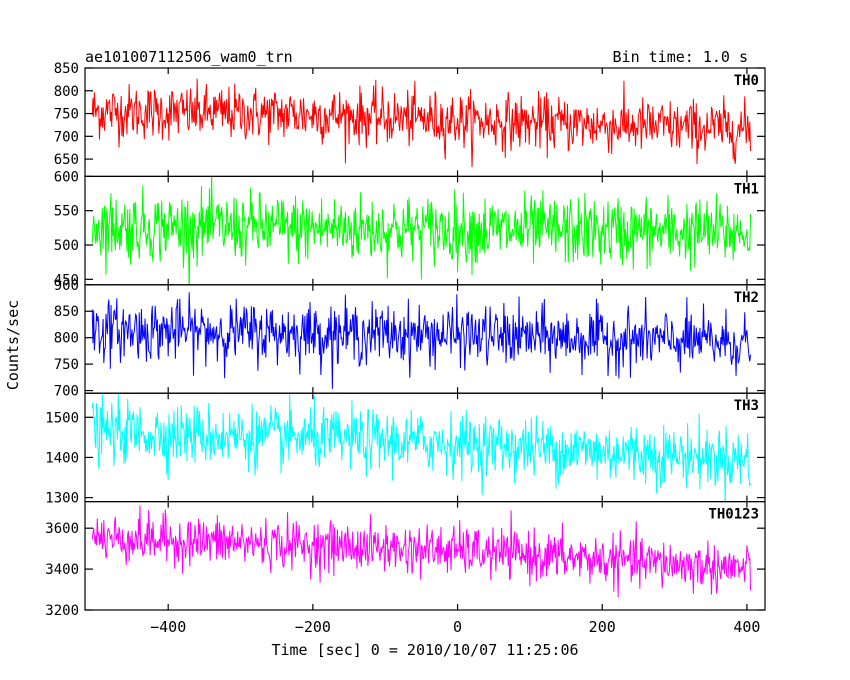  What do you see at coordinates (421, 340) in the screenshot?
I see `series-line-th2` at bounding box center [421, 340].